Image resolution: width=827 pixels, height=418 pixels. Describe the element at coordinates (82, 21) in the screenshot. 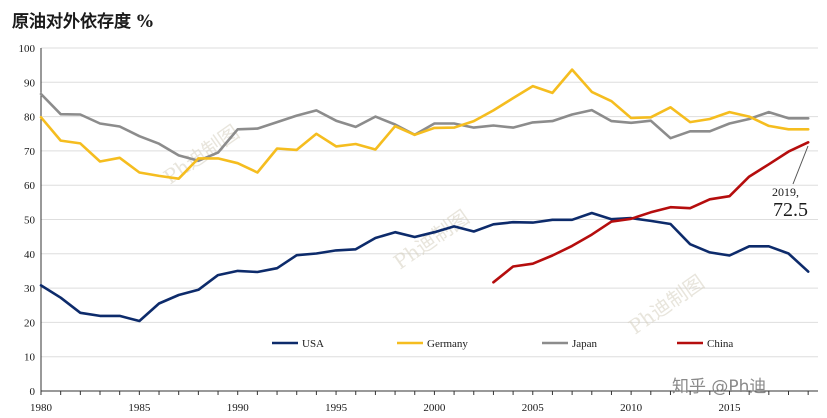

I see `chart-title: 原油对外依存度 %` at that location.